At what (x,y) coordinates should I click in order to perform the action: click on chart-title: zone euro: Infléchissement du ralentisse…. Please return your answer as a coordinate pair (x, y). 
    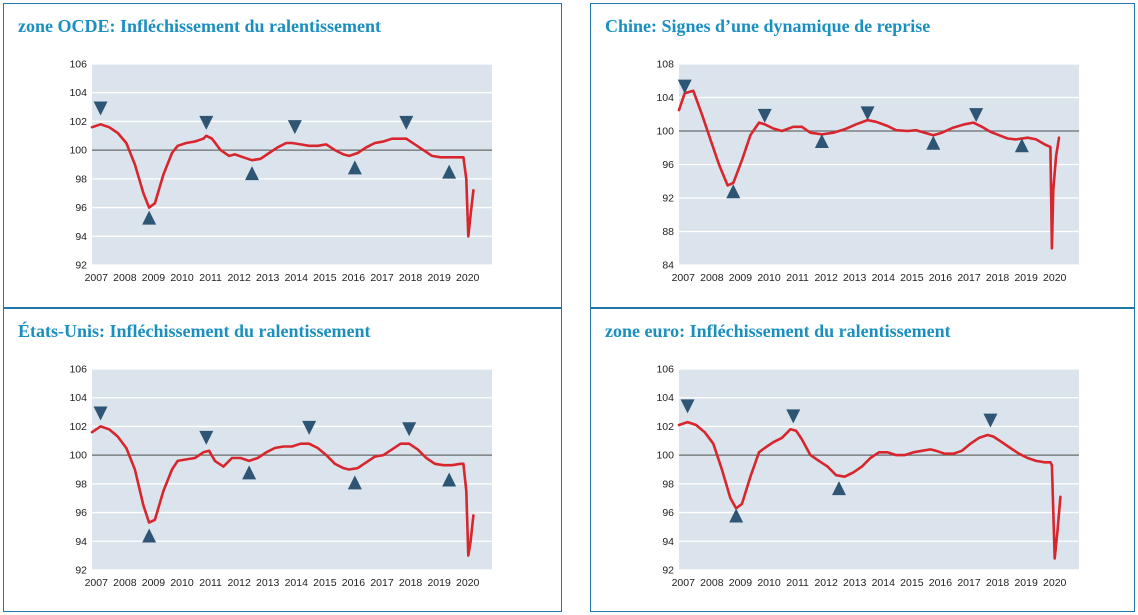
    Looking at the image, I should click on (778, 331).